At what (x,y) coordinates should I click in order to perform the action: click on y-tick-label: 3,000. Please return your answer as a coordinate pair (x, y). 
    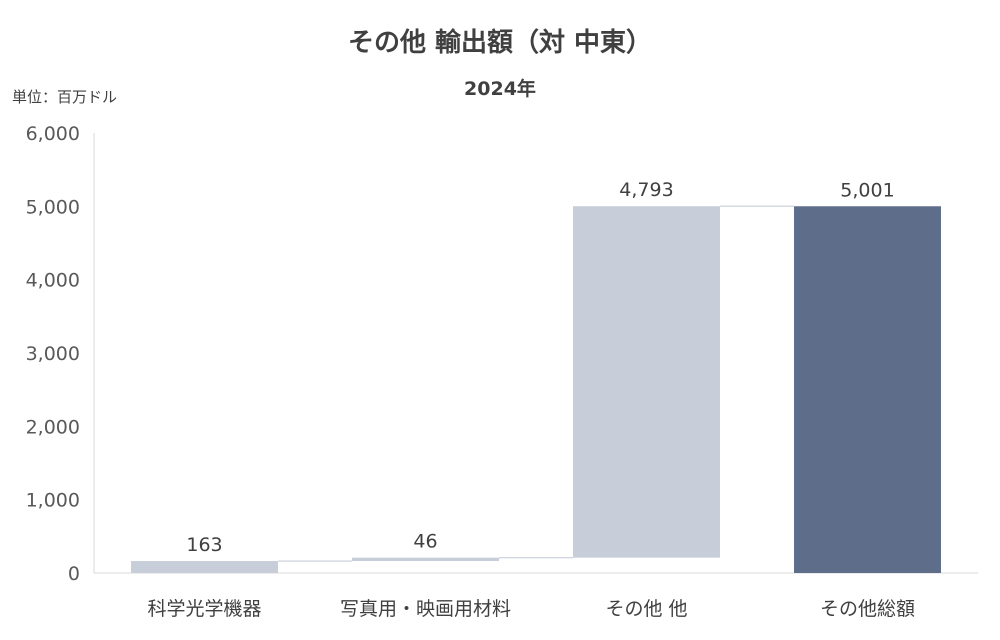
    Looking at the image, I should click on (53, 354).